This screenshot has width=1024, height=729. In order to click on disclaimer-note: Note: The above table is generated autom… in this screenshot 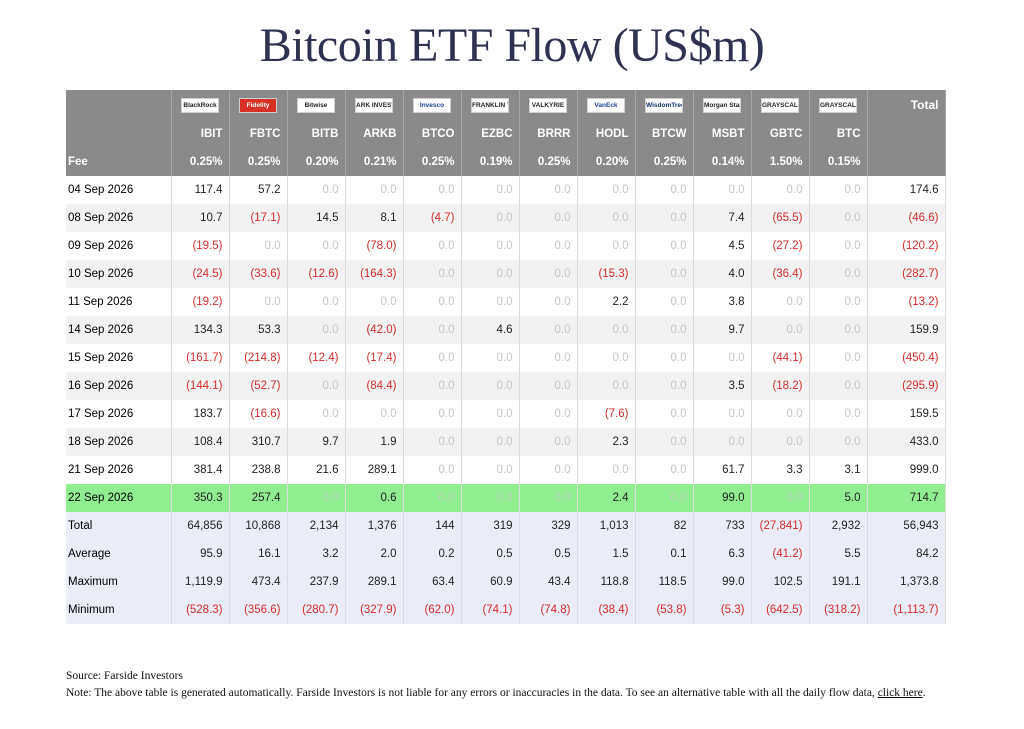, I will do `click(496, 693)`.